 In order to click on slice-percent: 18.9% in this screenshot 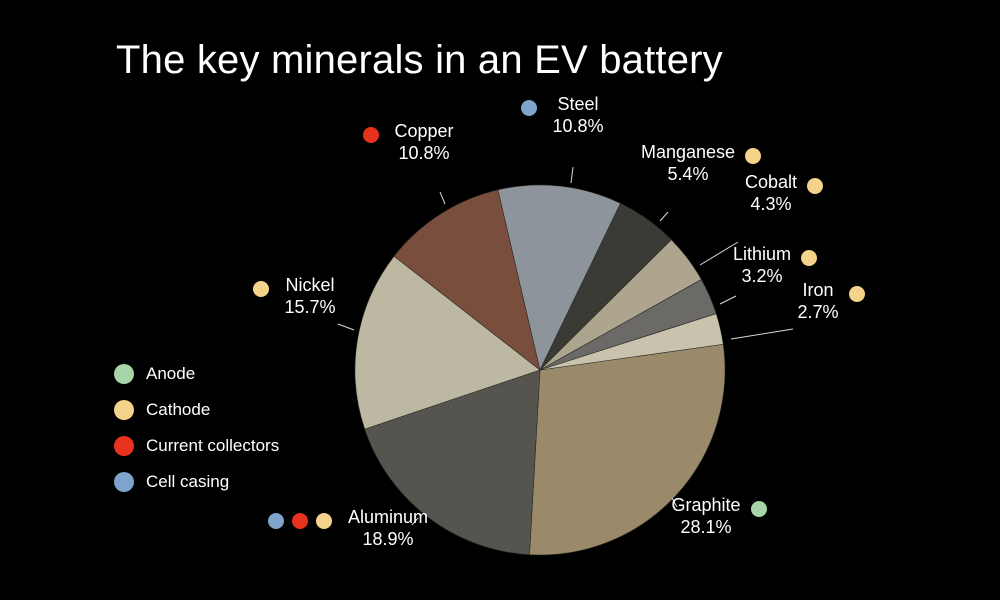, I will do `click(388, 539)`.